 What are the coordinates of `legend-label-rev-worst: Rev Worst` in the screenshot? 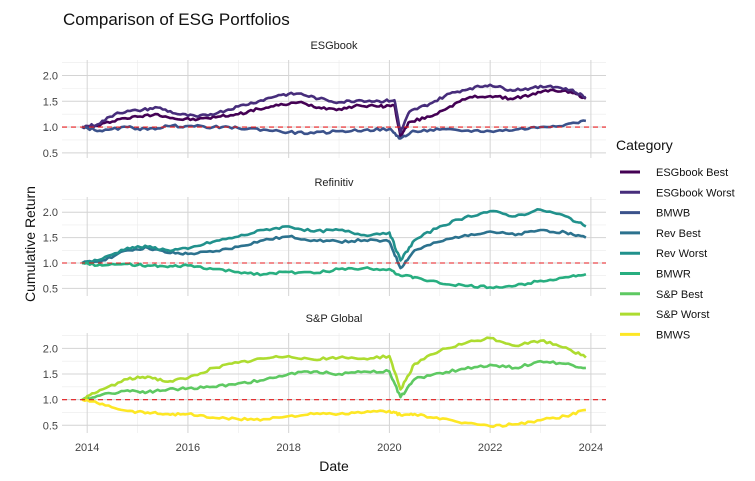 It's located at (681, 254).